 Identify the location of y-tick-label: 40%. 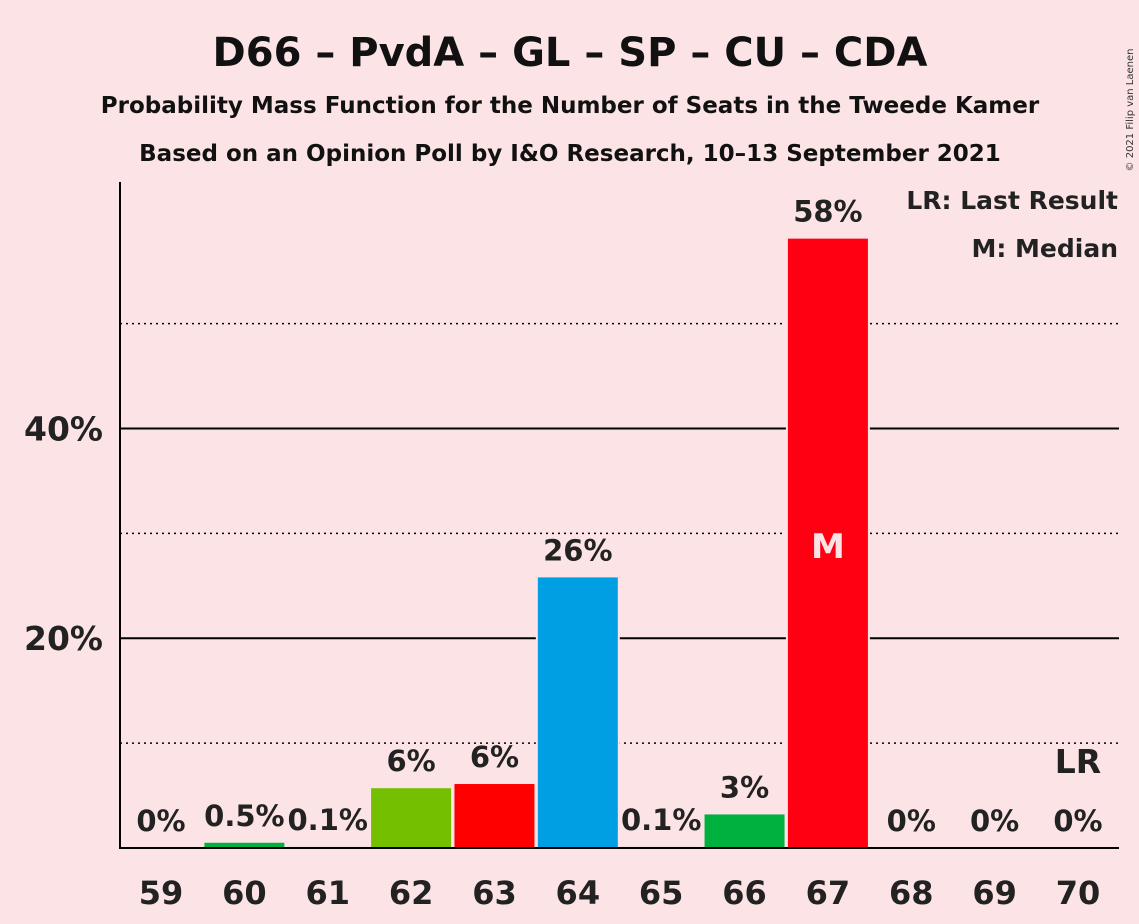
(63, 428).